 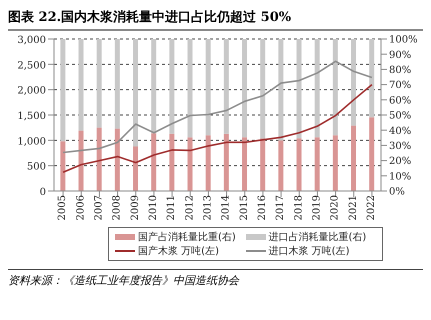 I want to click on x-tick-label: 2014, so click(x=226, y=207).